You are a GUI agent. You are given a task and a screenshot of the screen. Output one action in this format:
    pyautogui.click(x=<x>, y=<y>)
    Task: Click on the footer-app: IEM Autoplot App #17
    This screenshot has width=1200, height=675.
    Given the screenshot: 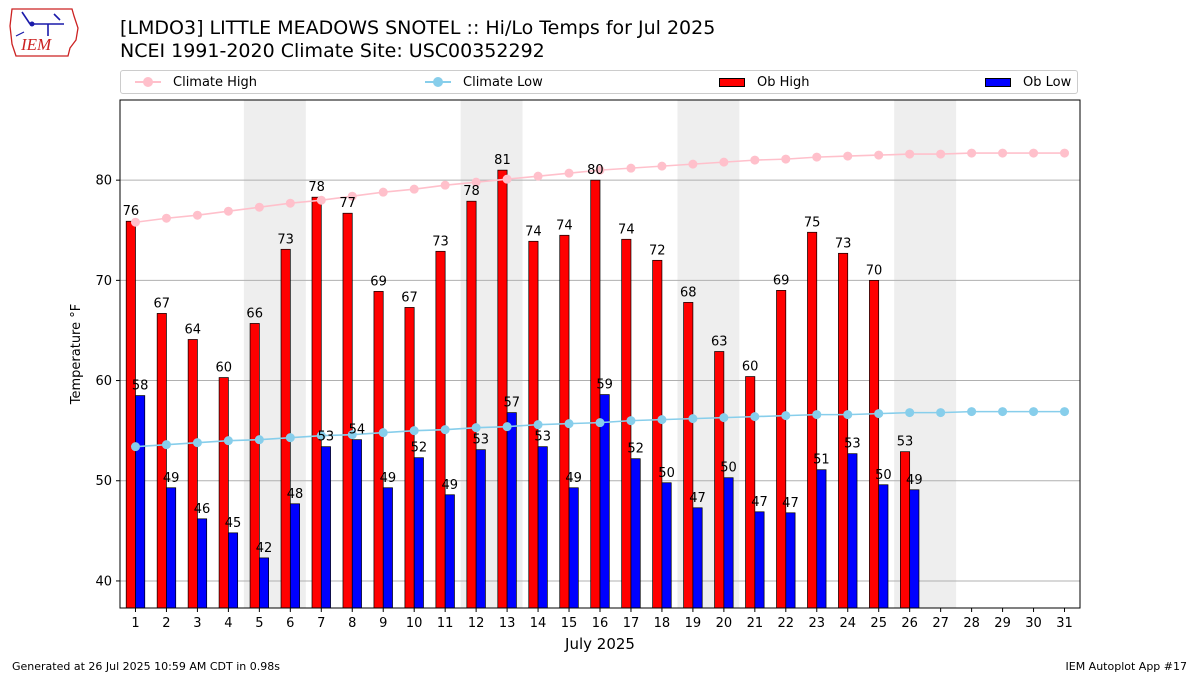 What is the action you would take?
    pyautogui.click(x=1126, y=666)
    